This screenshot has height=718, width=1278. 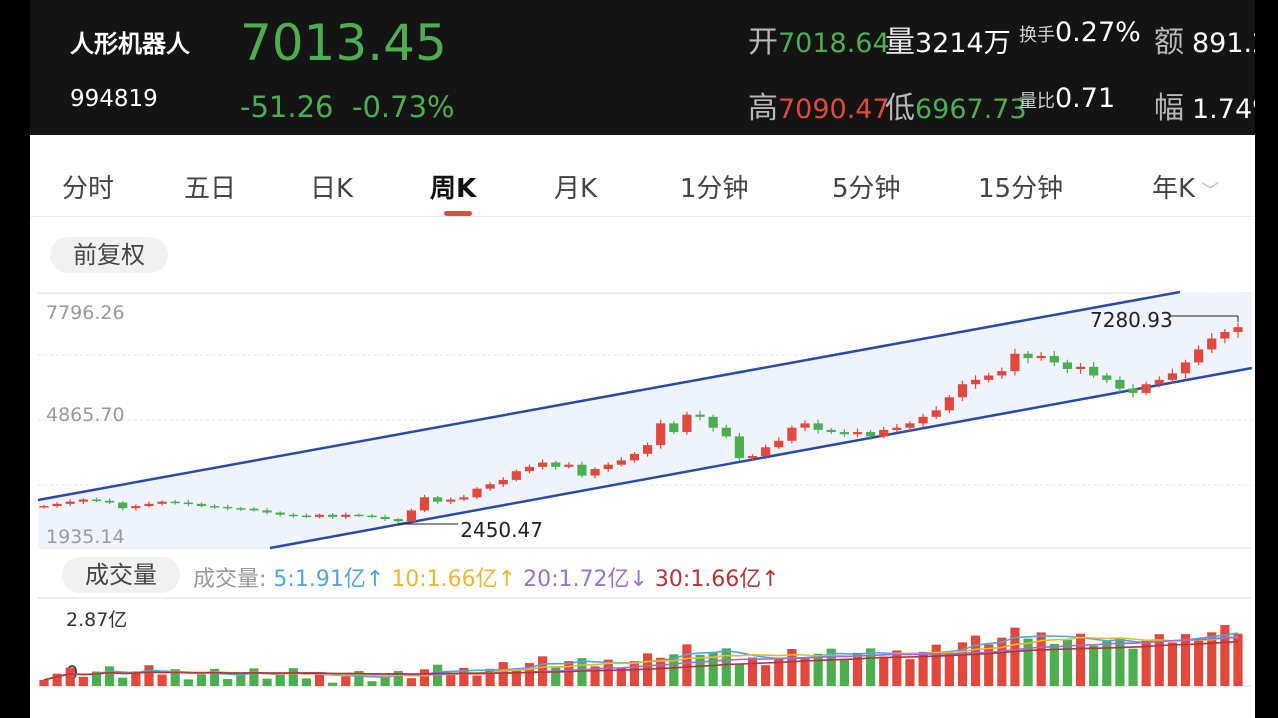 I want to click on amplitude-stat: 幅 1.74%, so click(x=1204, y=105).